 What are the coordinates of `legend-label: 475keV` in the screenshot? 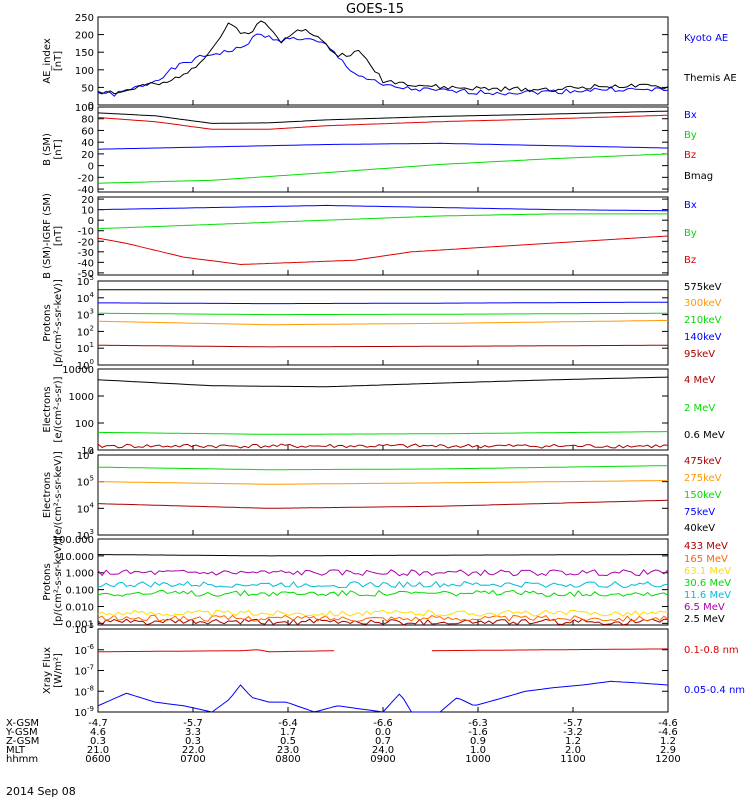 It's located at (703, 461).